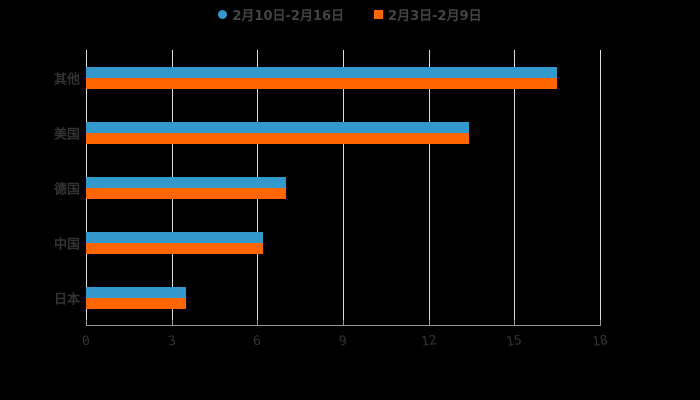 The height and width of the screenshot is (400, 700). Describe the element at coordinates (343, 341) in the screenshot. I see `x-tick-label: 9` at that location.